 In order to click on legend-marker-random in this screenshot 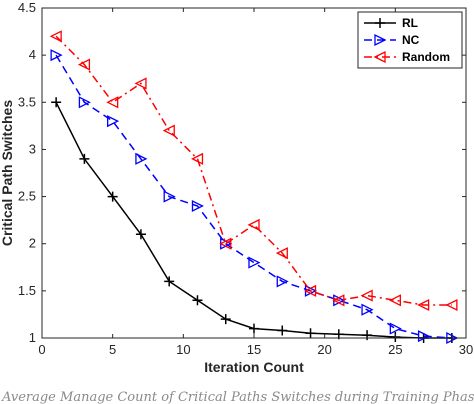, I will do `click(379, 57)`.